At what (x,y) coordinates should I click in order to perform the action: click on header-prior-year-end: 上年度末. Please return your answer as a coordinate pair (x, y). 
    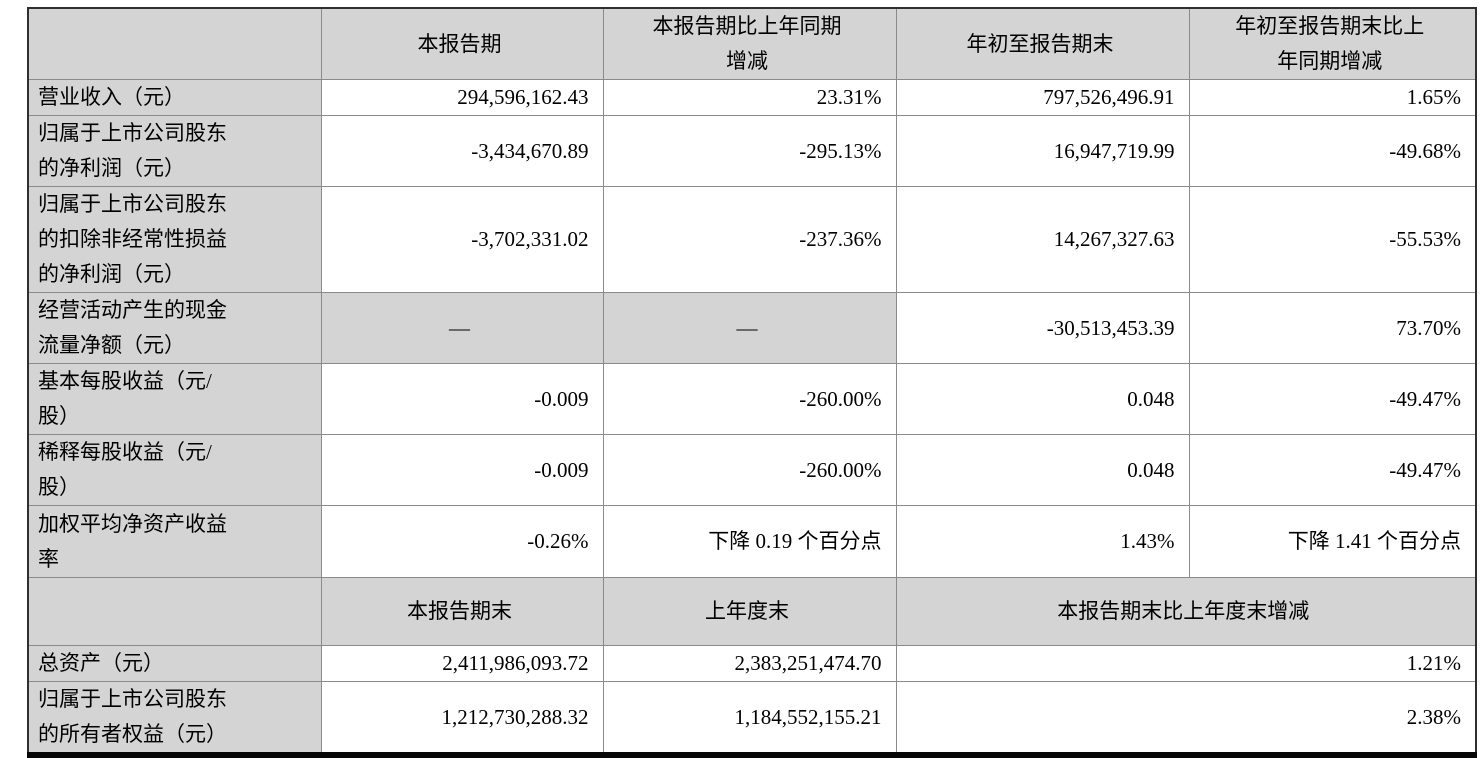
    Looking at the image, I should click on (749, 611).